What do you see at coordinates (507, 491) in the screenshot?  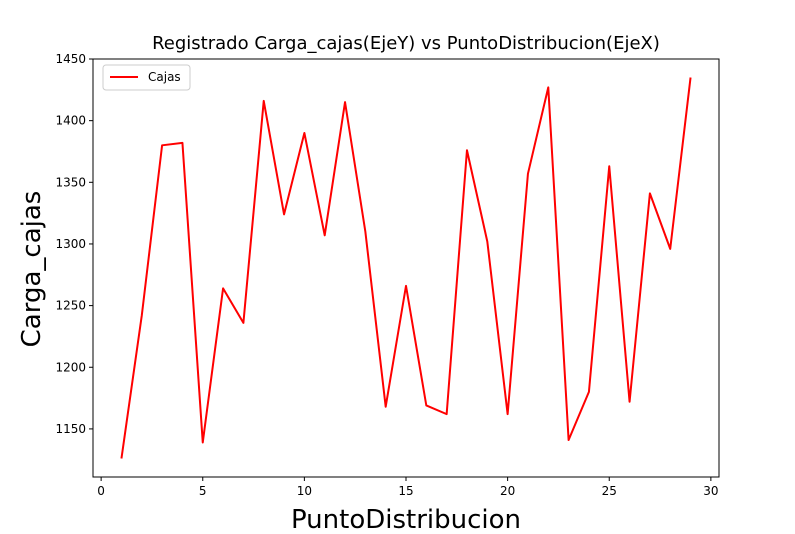 I see `x-tick-label: 20` at bounding box center [507, 491].